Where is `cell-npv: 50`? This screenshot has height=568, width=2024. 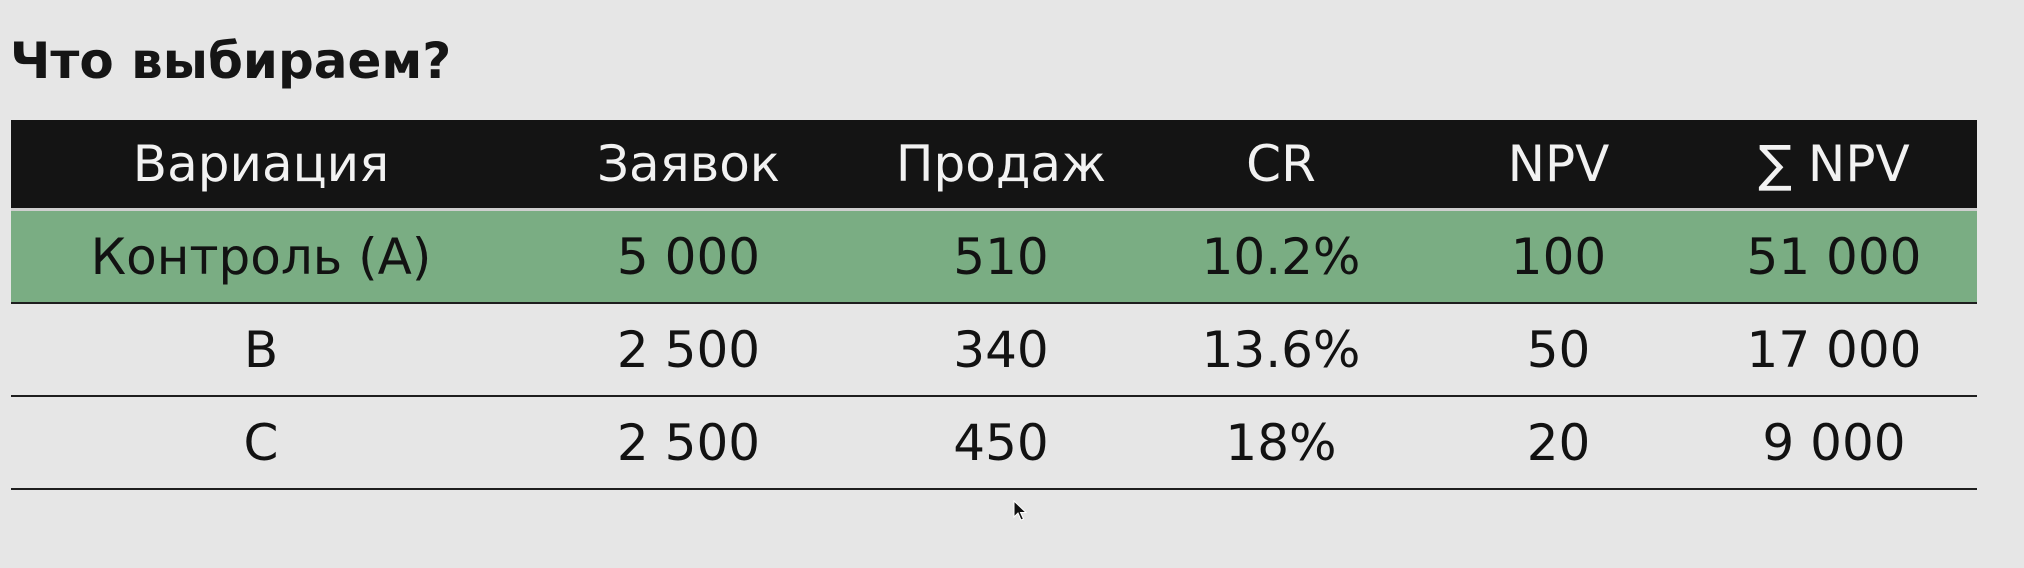
cell-npv: 50 is located at coordinates (1558, 349).